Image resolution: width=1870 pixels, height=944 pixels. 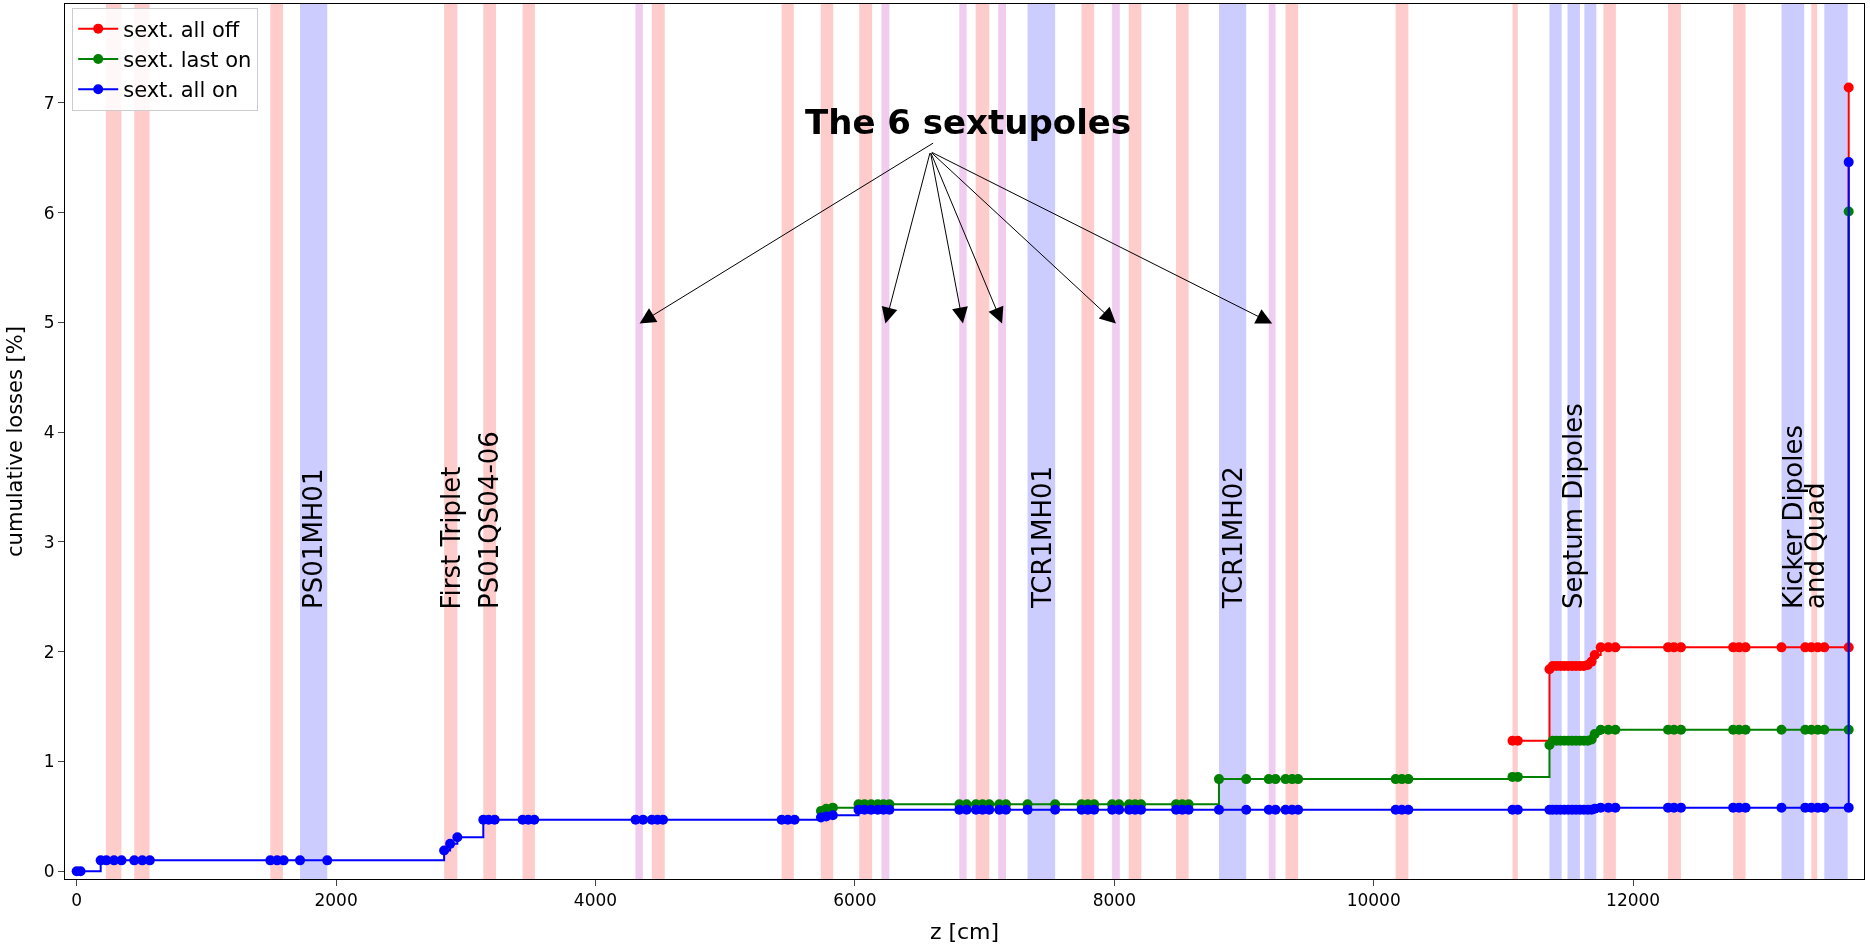 I want to click on legend-label: sext. all off, so click(x=181, y=29).